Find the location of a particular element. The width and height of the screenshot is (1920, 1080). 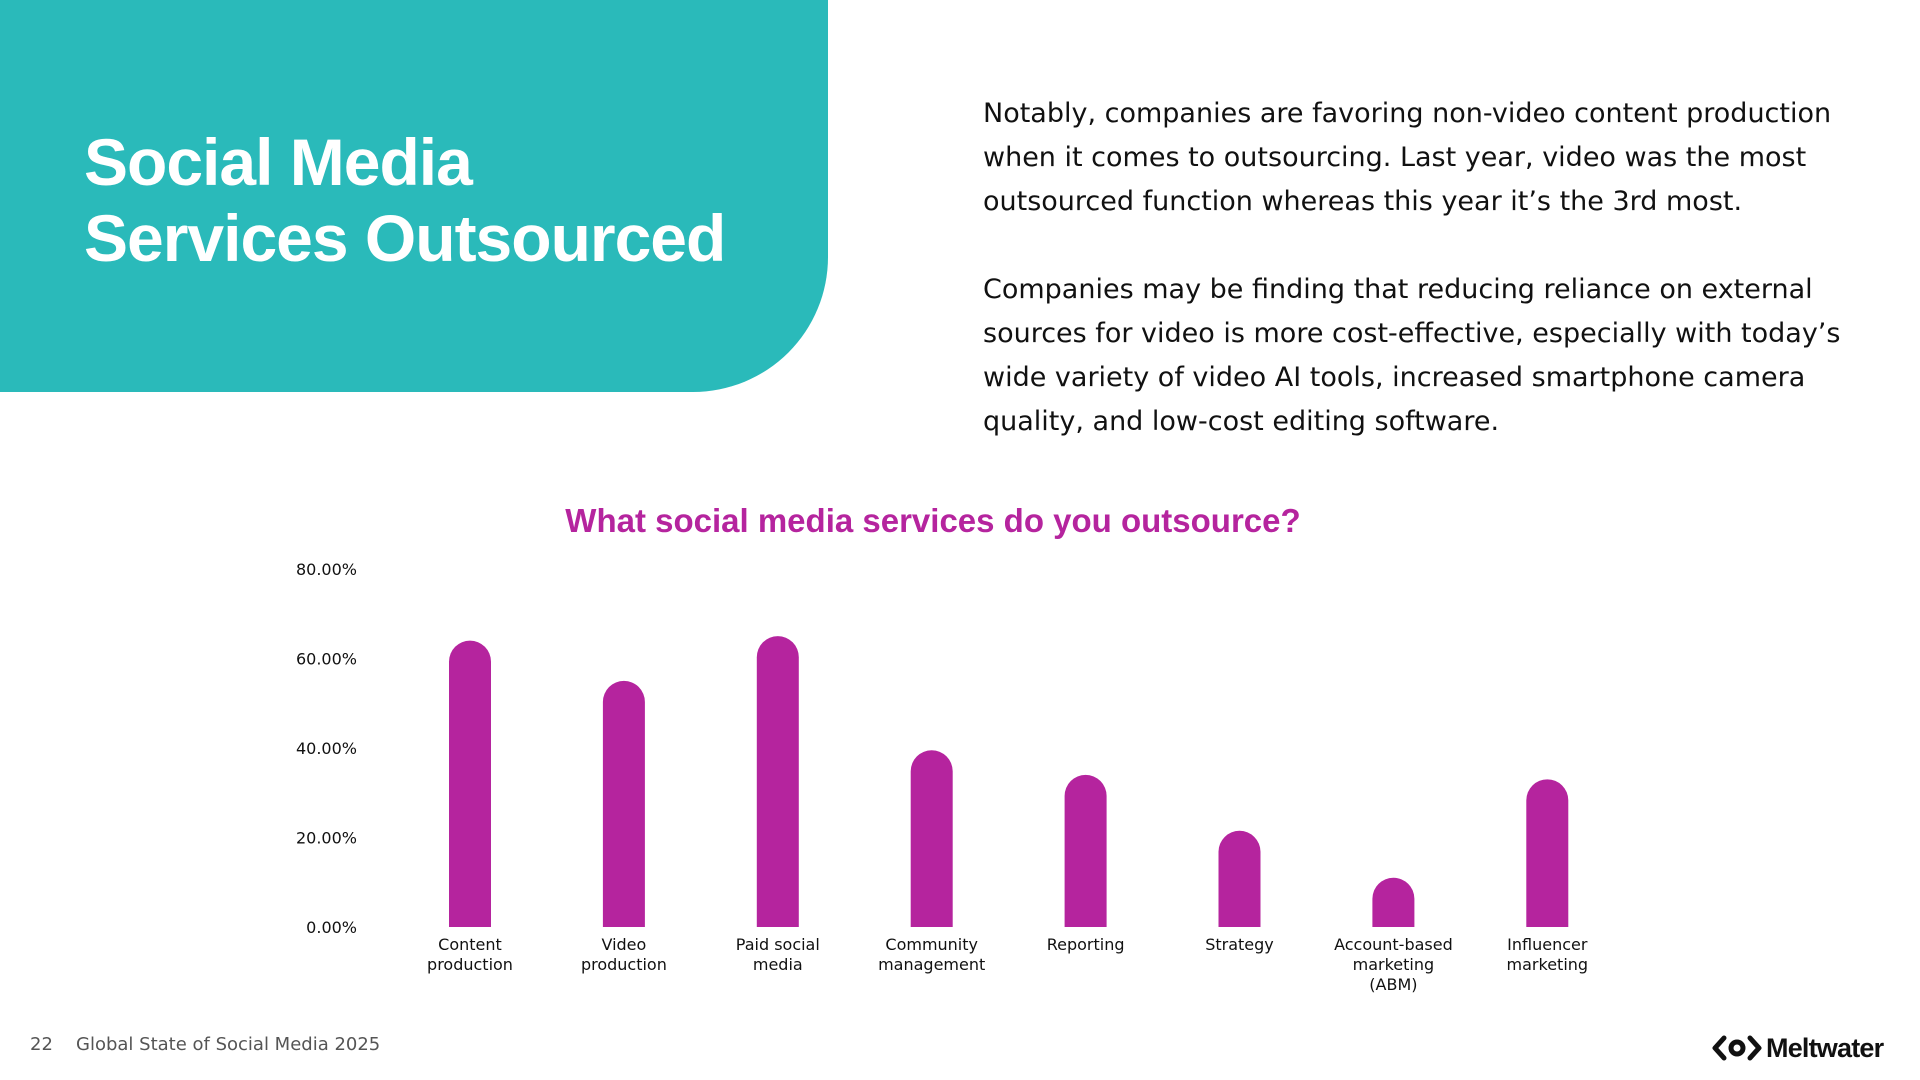

y-tick-label: 40.00% is located at coordinates (326, 748).